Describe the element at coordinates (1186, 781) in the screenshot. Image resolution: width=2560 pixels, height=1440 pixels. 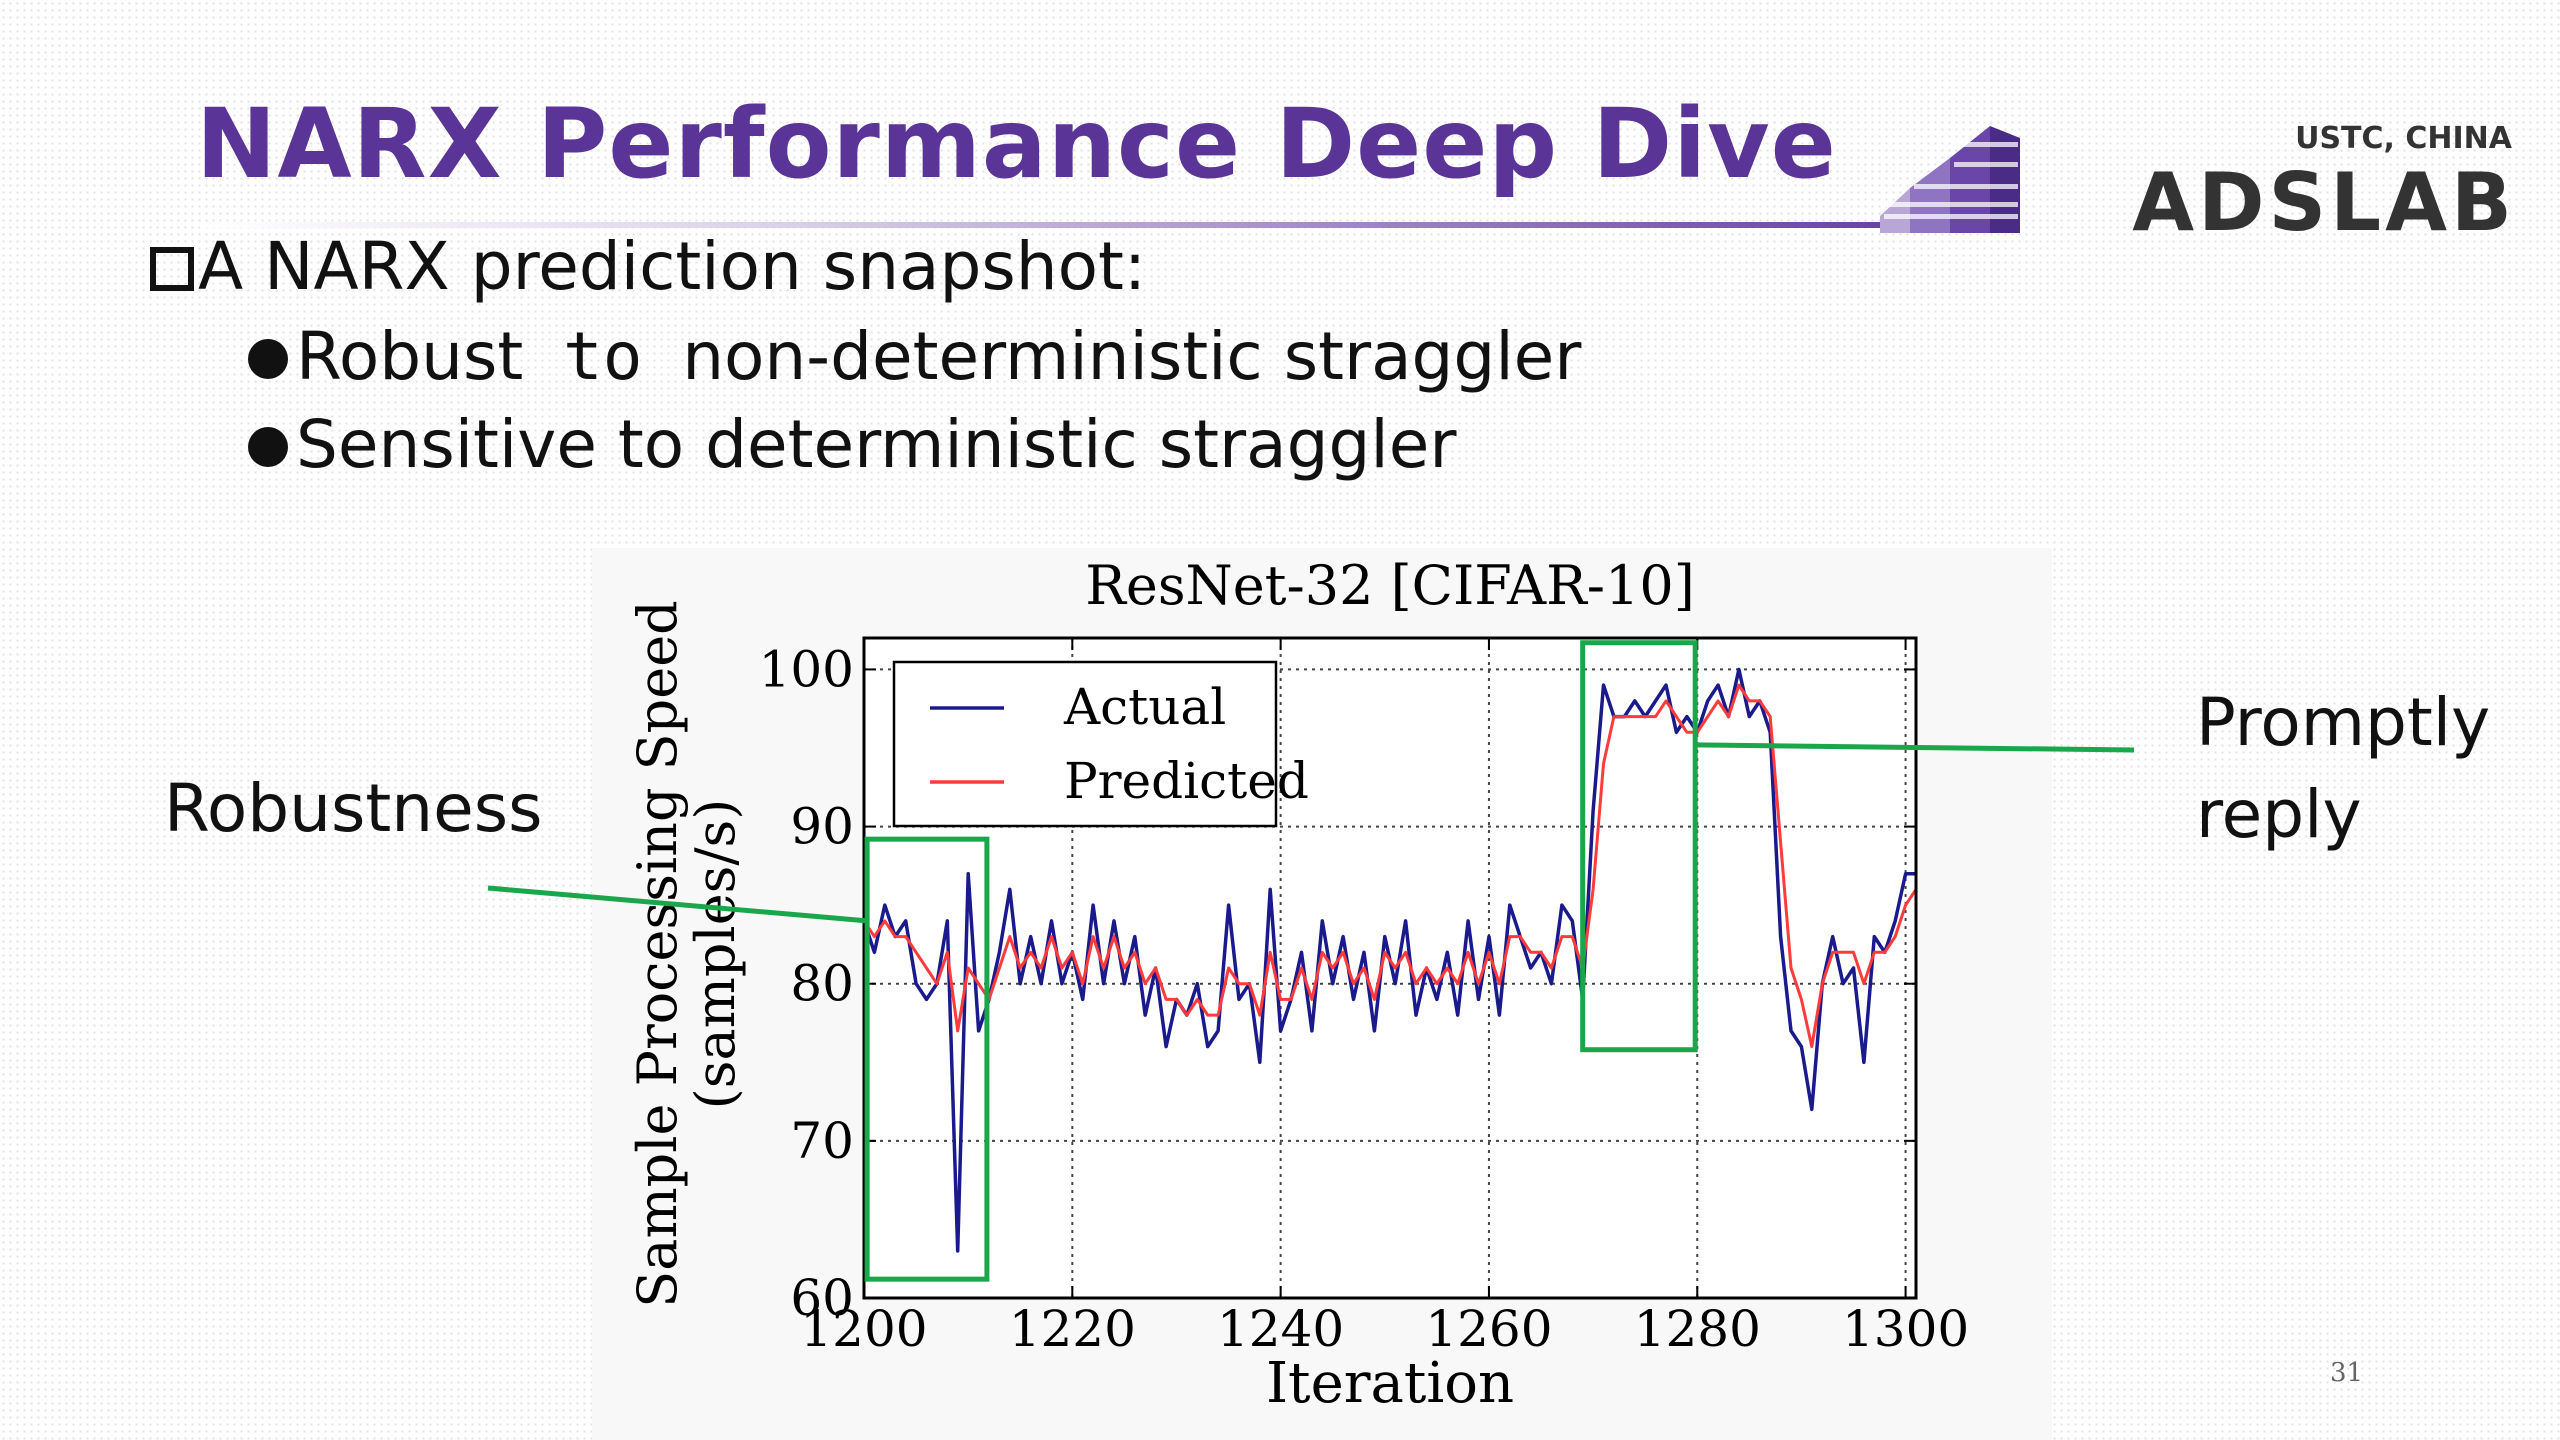
I see `legend-label-predicted: Predicted` at that location.